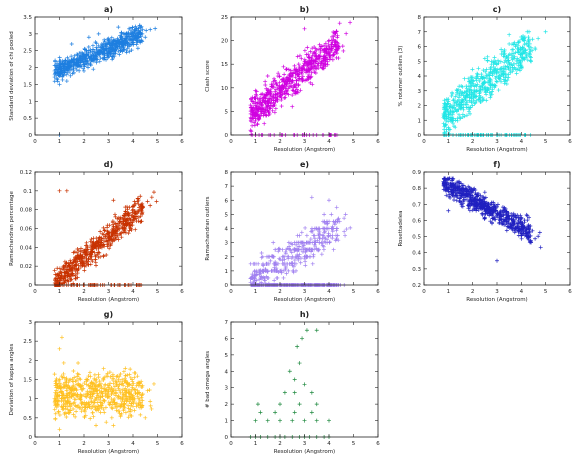  Describe the element at coordinates (304, 228) in the screenshot. I see `plot-frame` at that location.